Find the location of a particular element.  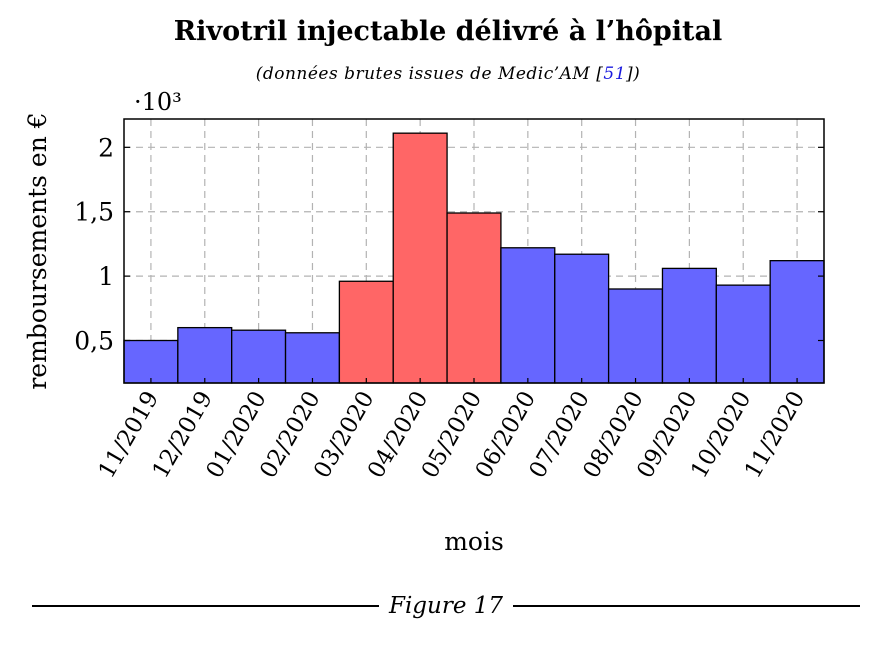

x-axis-label: mois is located at coordinates (474, 541).